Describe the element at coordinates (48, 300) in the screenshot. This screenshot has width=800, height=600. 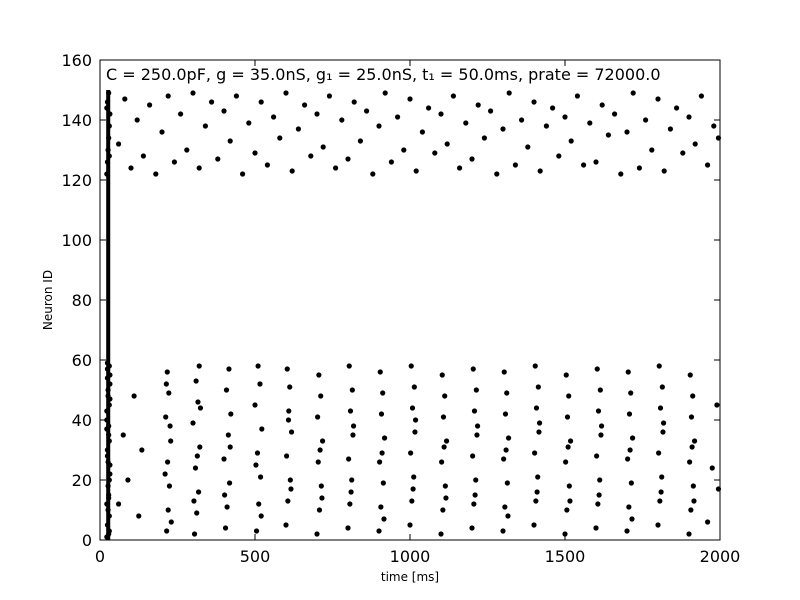
I see `y-axis-label: Neuron ID` at that location.